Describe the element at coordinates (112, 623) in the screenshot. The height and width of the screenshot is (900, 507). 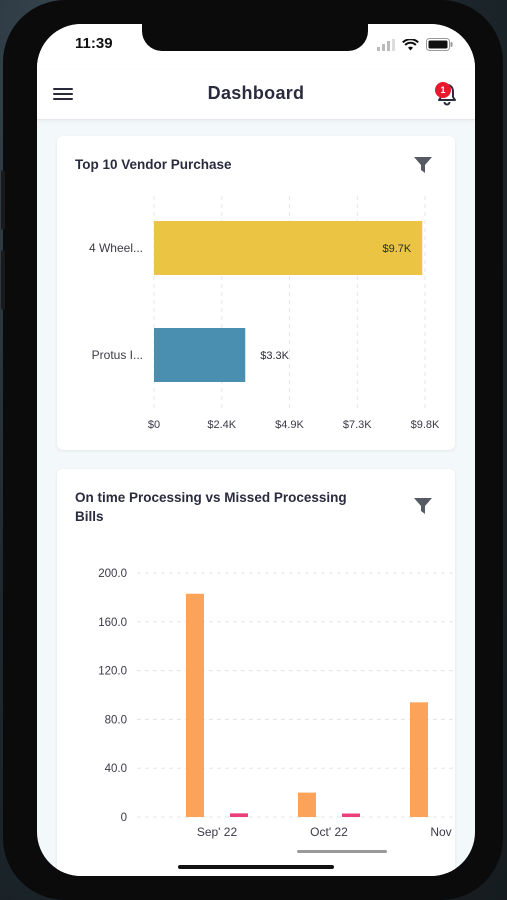
I see `y-tick-label: 160.0` at that location.